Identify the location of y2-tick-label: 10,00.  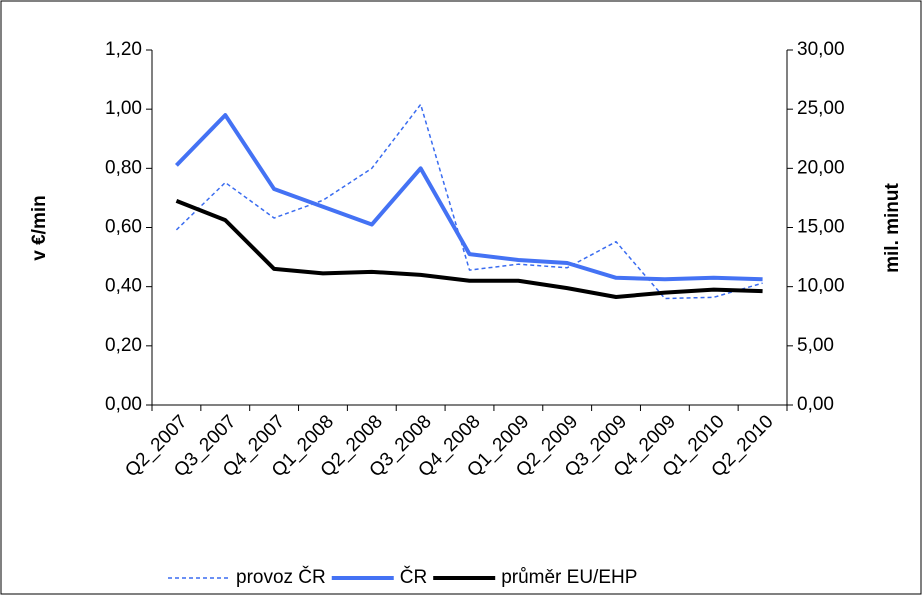
(821, 286).